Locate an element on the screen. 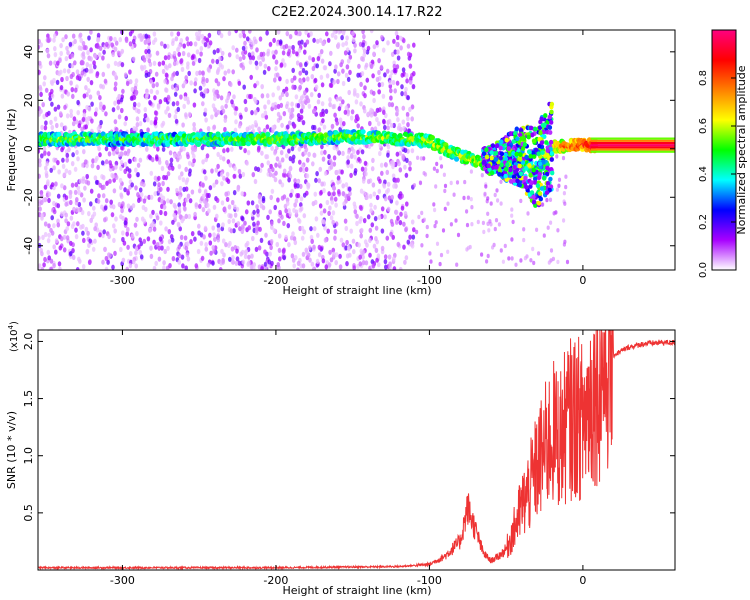 Image resolution: width=750 pixels, height=600 pixels. y-tick-label: -40 is located at coordinates (28, 246).